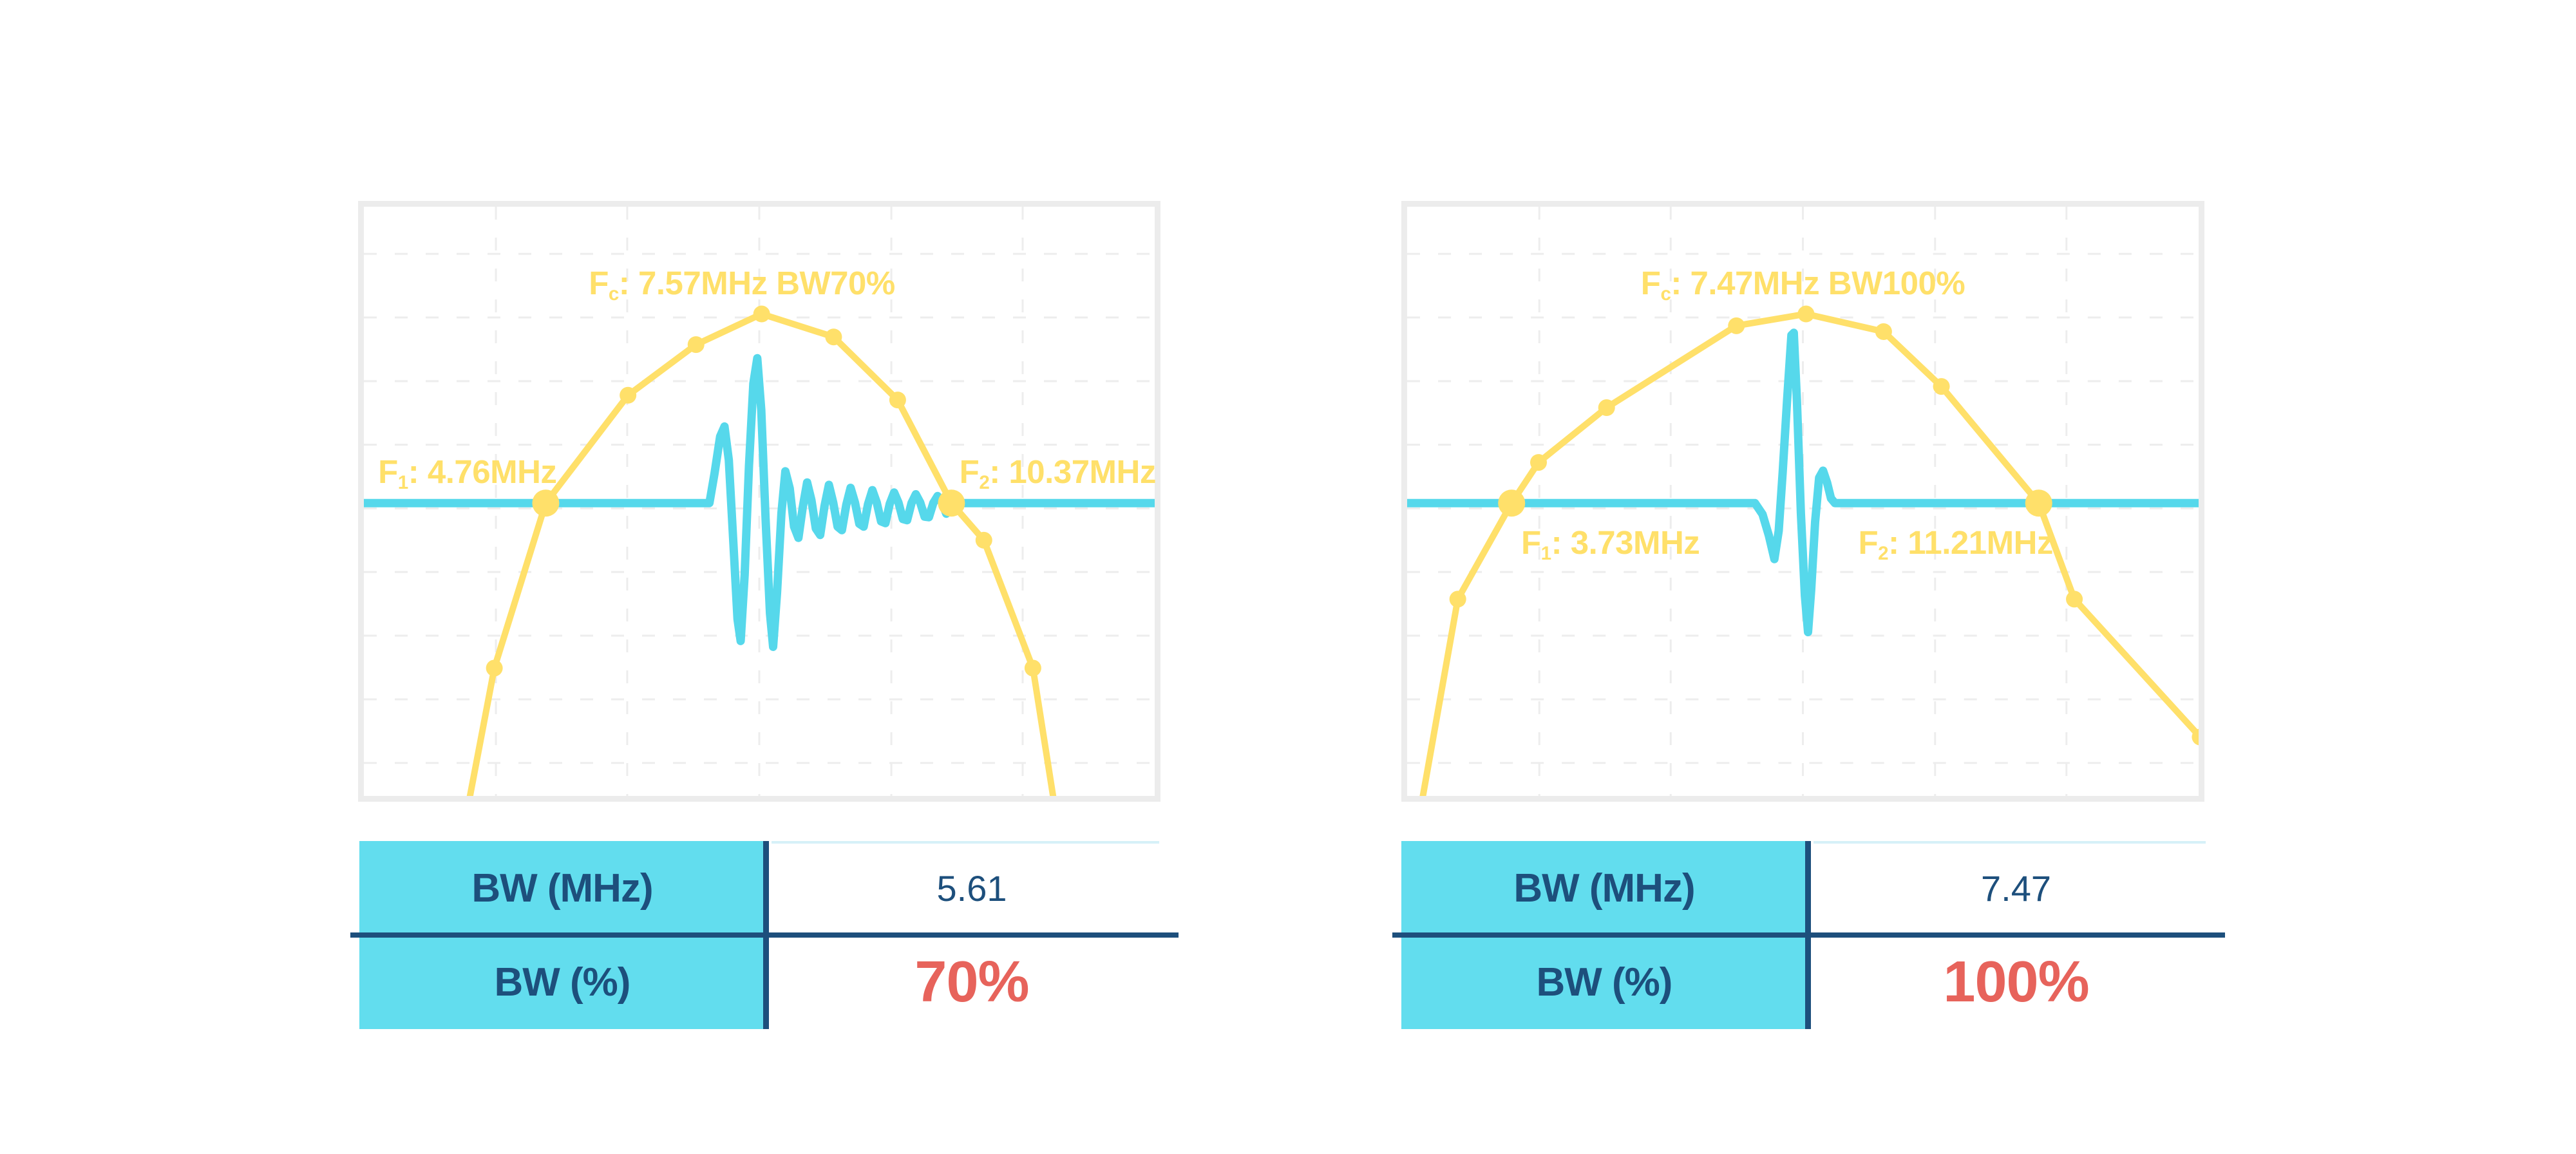 The height and width of the screenshot is (1154, 2576). Describe the element at coordinates (972, 982) in the screenshot. I see `bw-pct-value-cell: 70%` at that location.